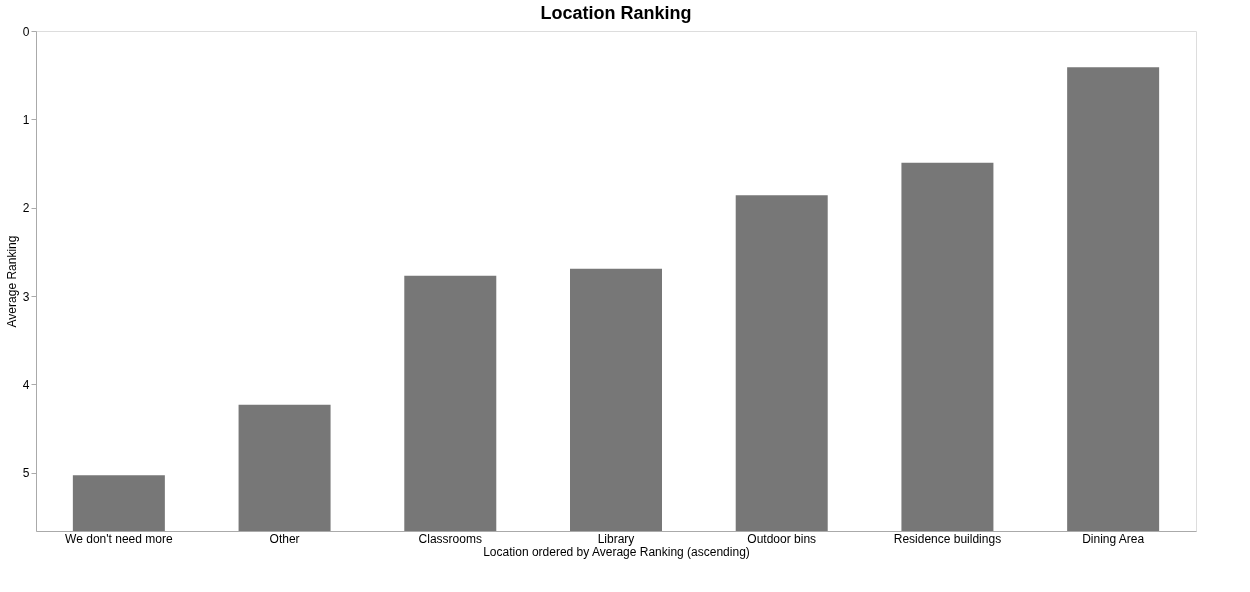 The image size is (1250, 592). Describe the element at coordinates (616, 538) in the screenshot. I see `x-tick-label: Library` at that location.